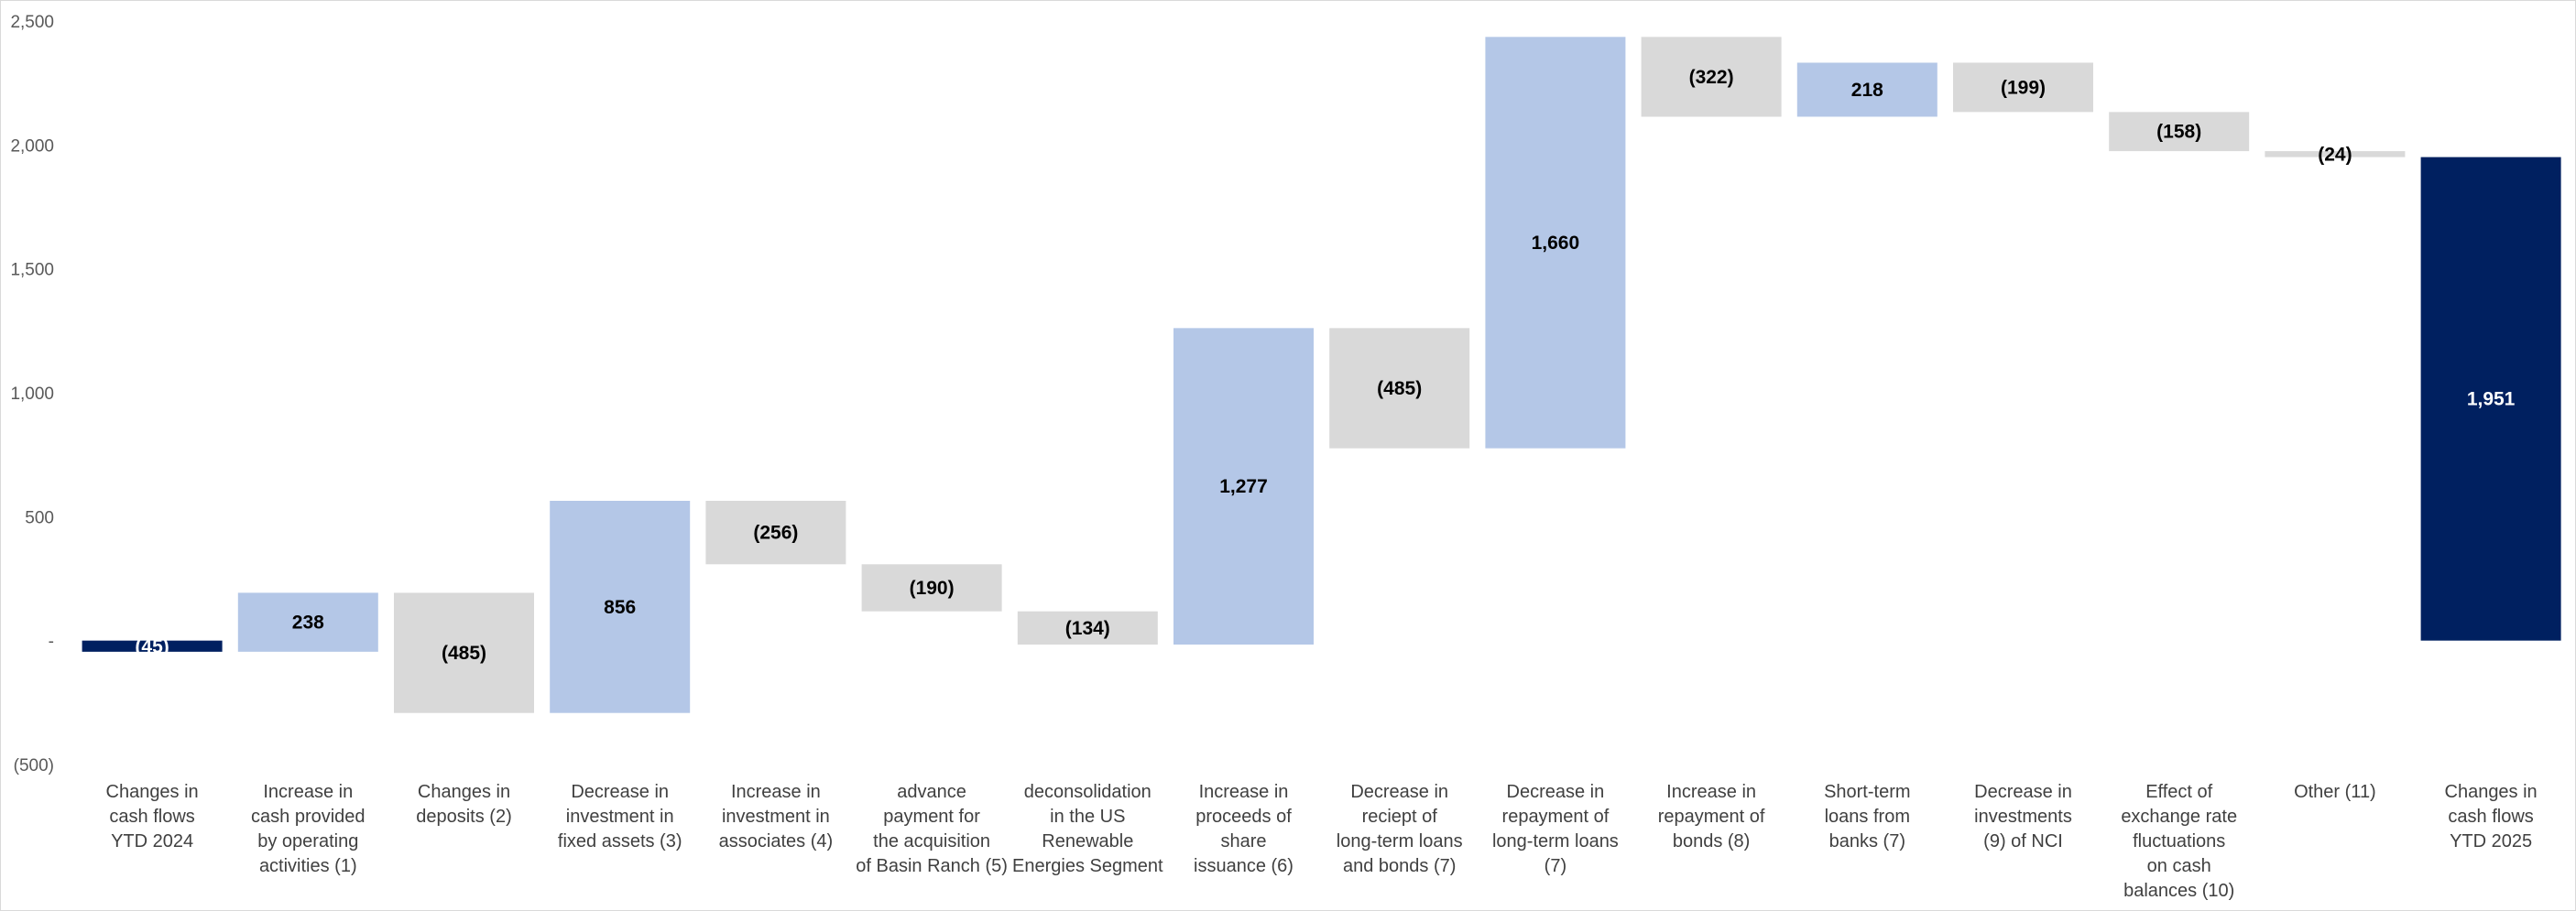 This screenshot has width=2576, height=911. Describe the element at coordinates (2335, 792) in the screenshot. I see `category-label: Other (11)` at that location.